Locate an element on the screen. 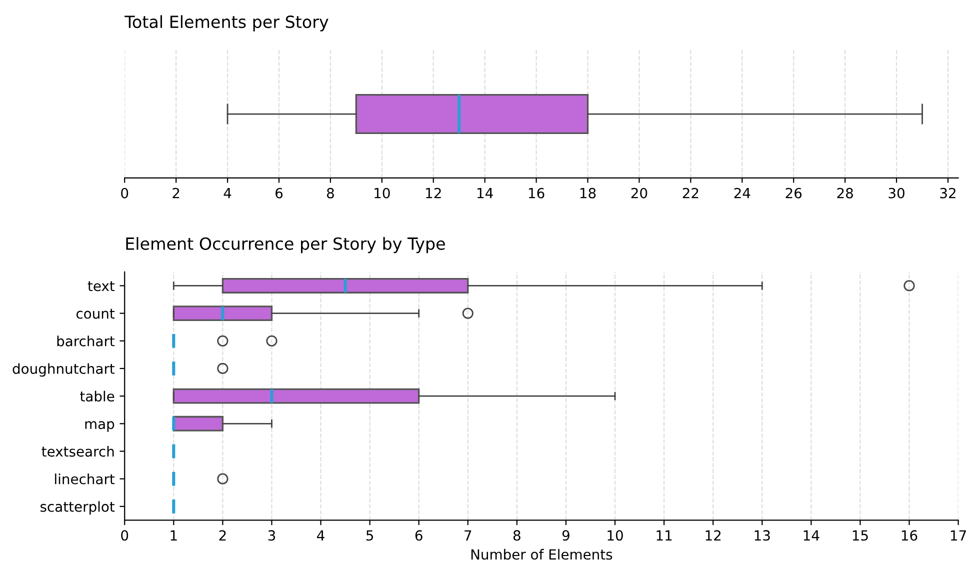 Image resolution: width=966 pixels, height=563 pixels. x-tick-label: 22 is located at coordinates (690, 193).